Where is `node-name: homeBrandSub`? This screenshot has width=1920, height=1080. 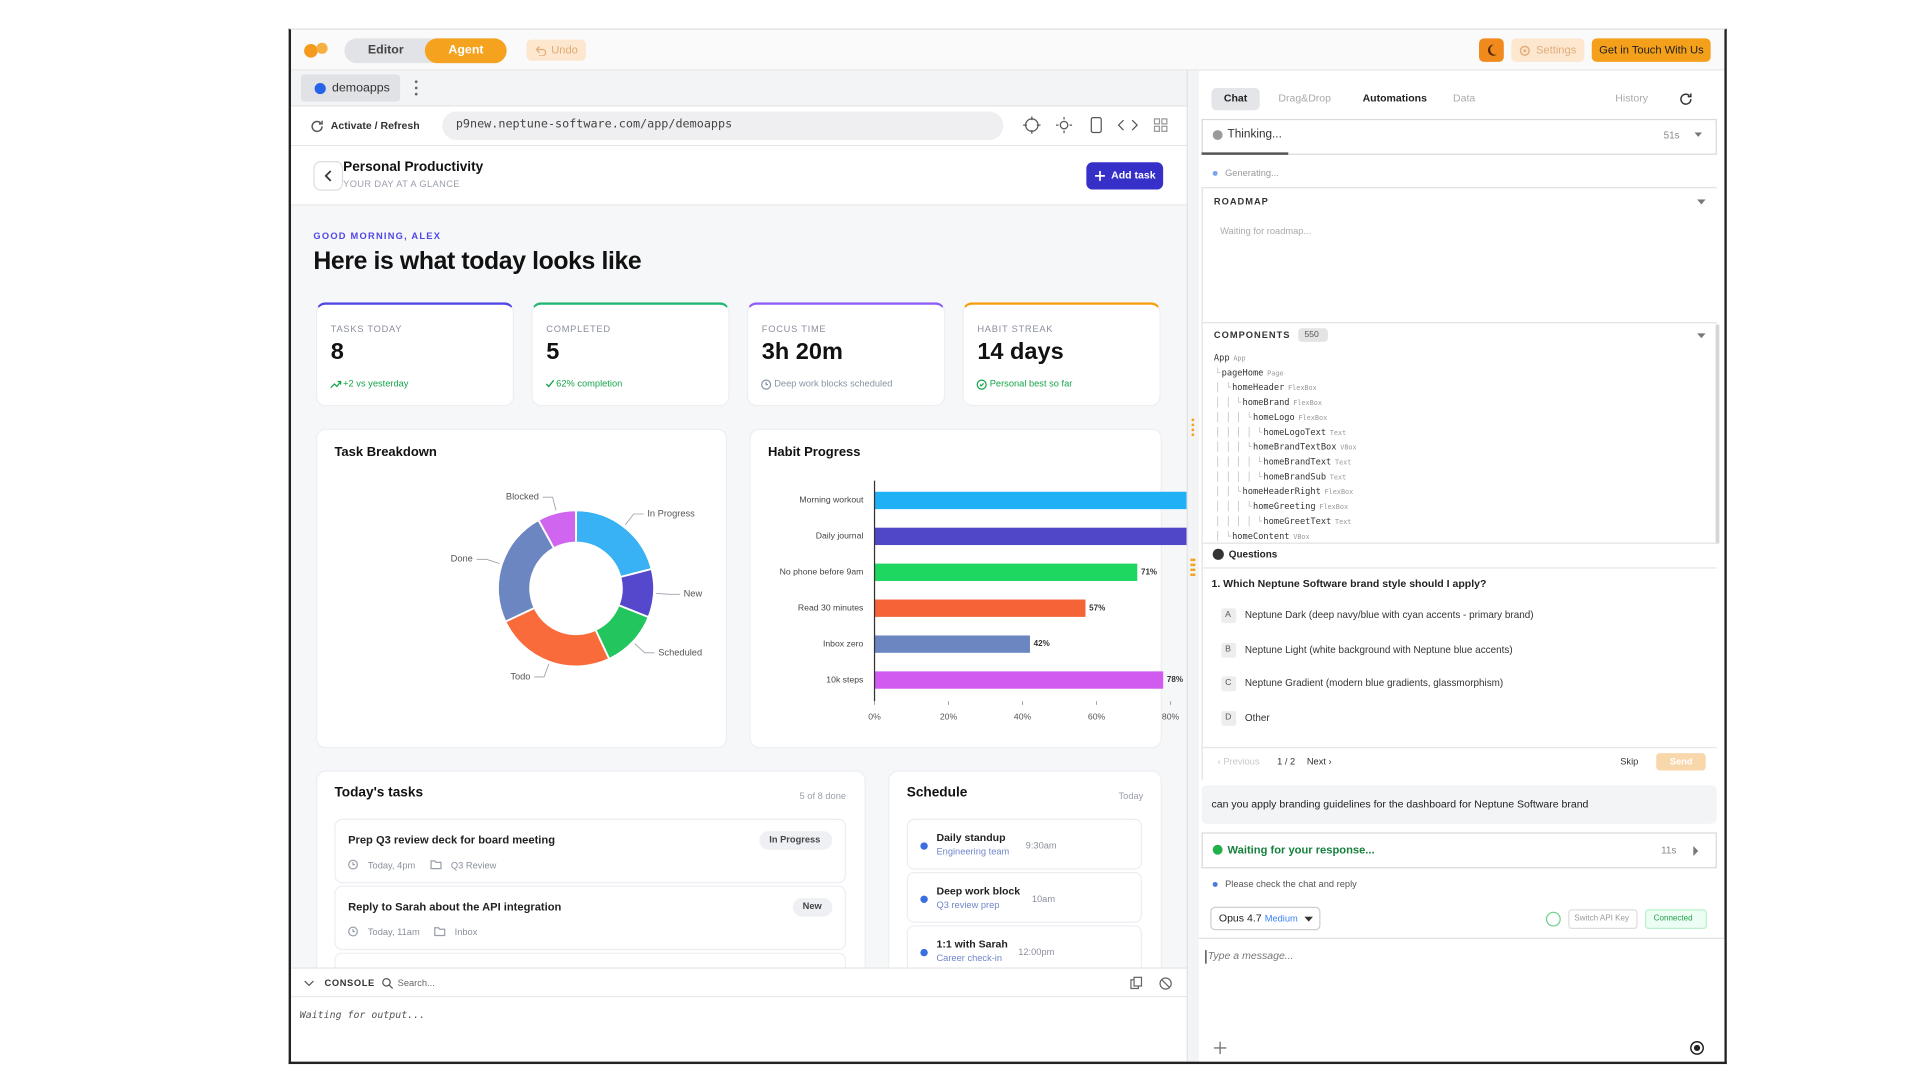
node-name: homeBrandSub is located at coordinates (1295, 476).